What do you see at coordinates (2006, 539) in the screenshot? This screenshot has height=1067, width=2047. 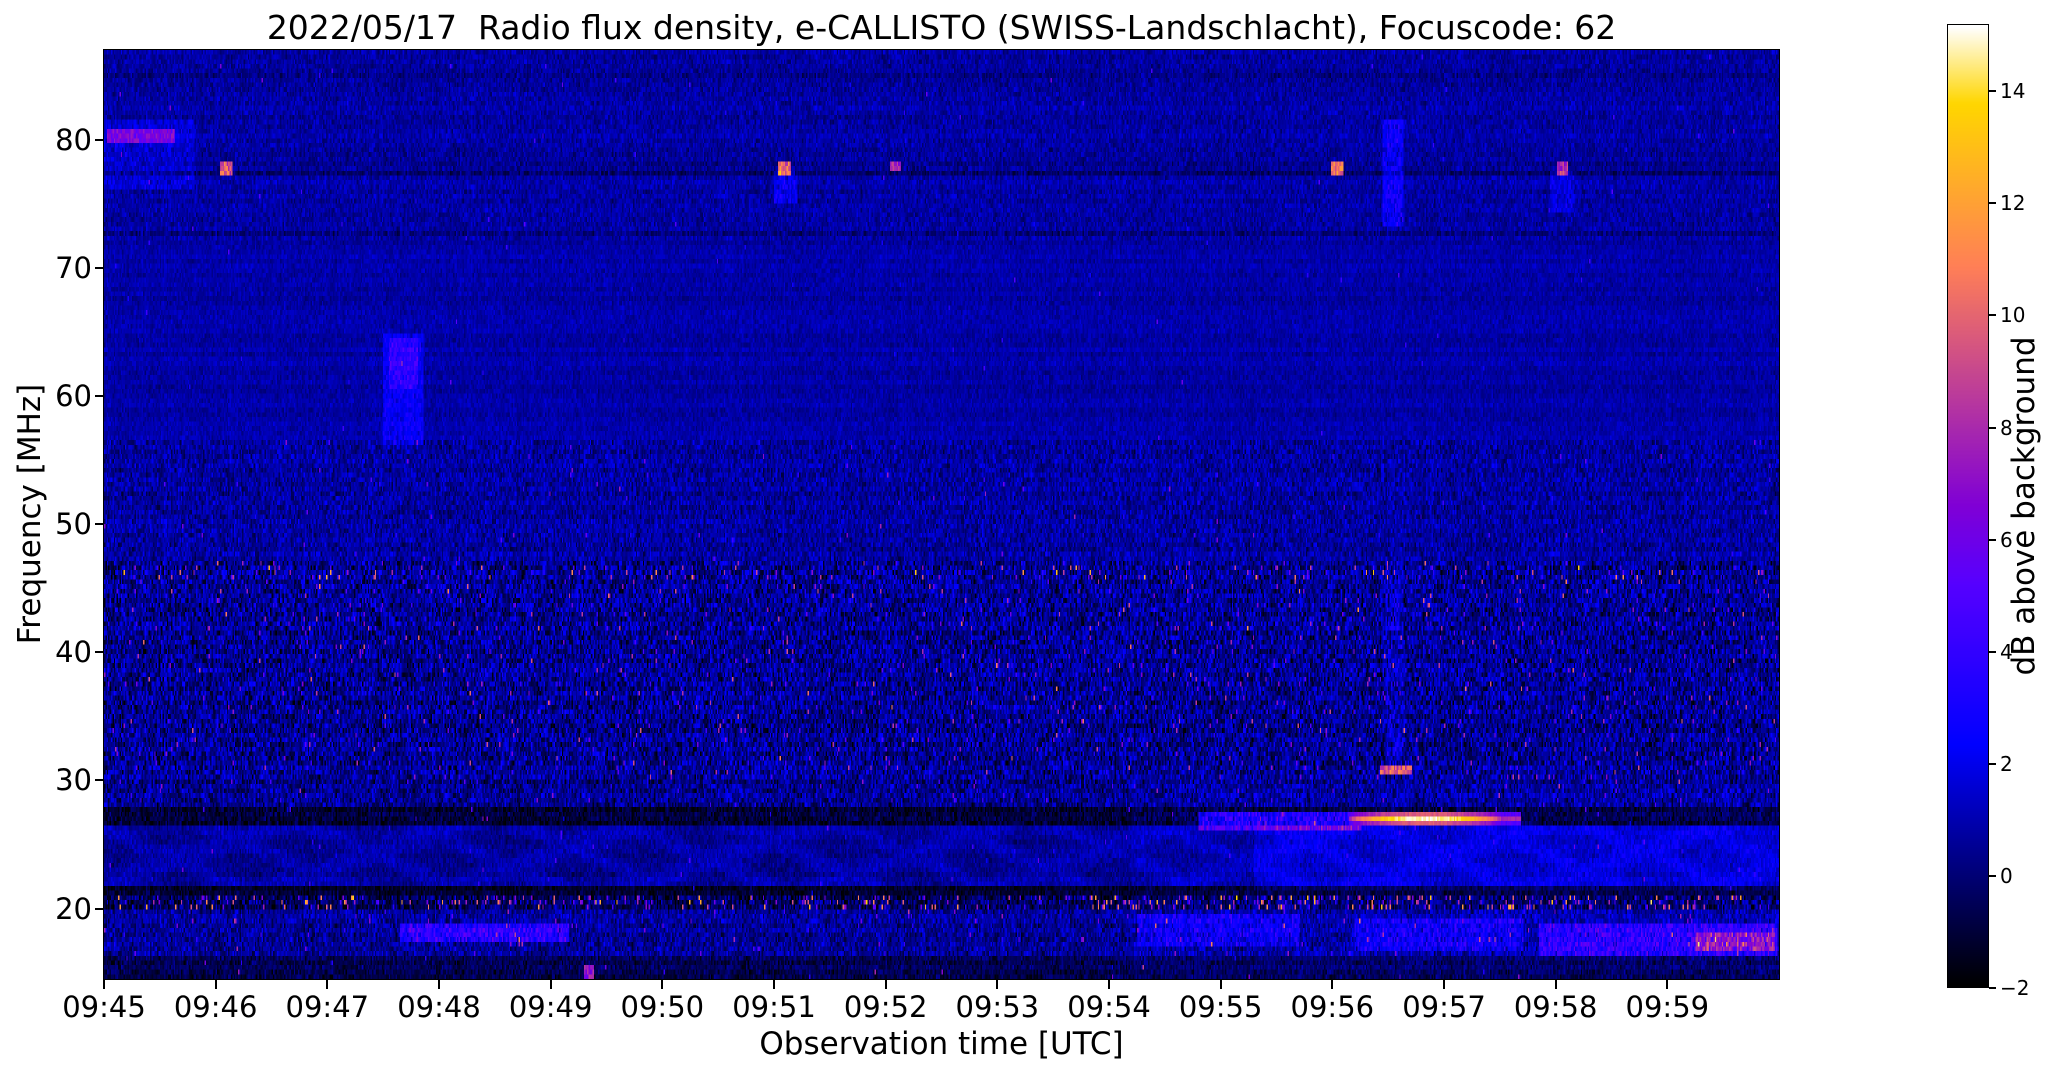 I see `colorbar-tick-label: 6` at bounding box center [2006, 539].